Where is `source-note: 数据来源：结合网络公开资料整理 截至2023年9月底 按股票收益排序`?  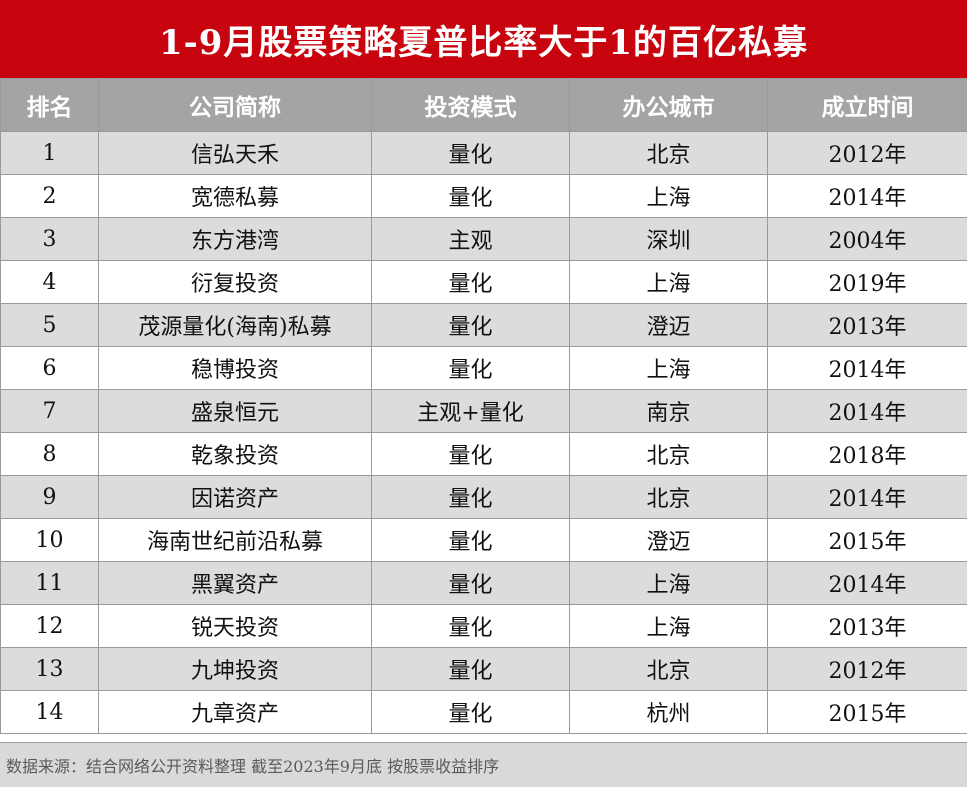
source-note: 数据来源：结合网络公开资料整理 截至2023年9月底 按股票收益排序 is located at coordinates (483, 764).